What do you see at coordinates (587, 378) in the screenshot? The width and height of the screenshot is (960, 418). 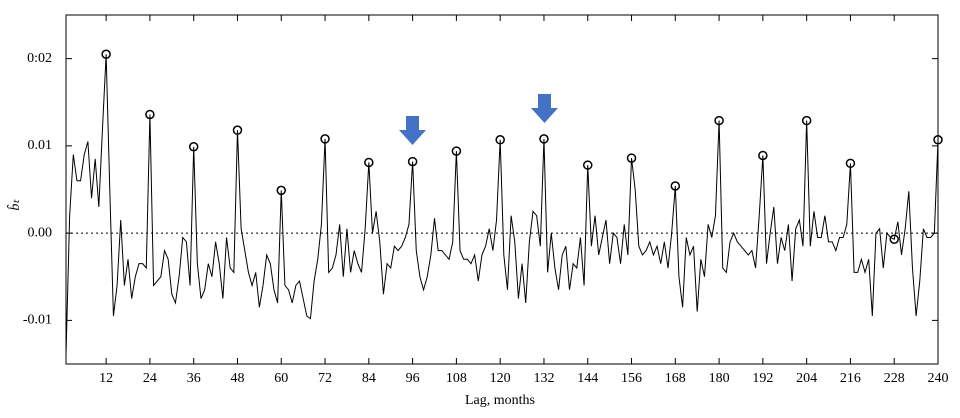 I see `x-tick-label: 144` at bounding box center [587, 378].